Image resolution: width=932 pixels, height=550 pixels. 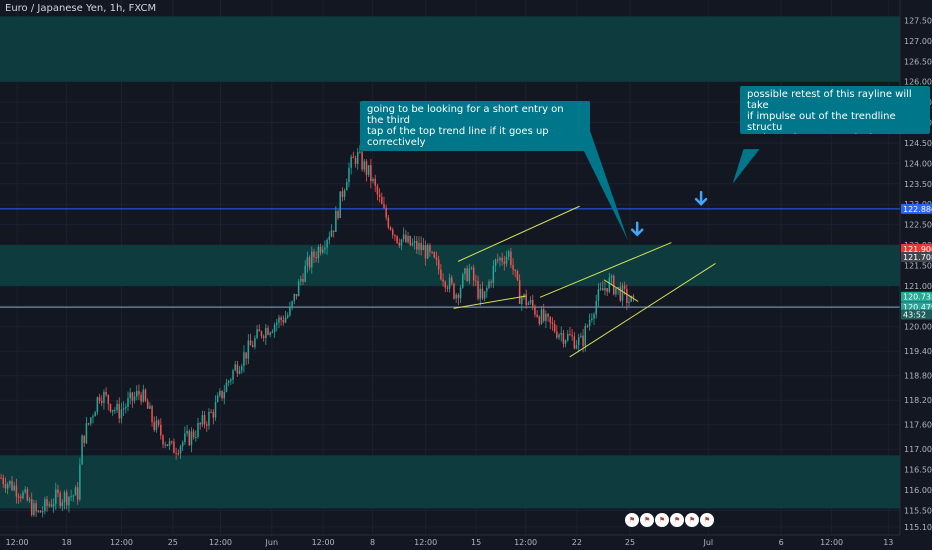 I want to click on price-tag-label-3: 121.708, so click(x=917, y=257).